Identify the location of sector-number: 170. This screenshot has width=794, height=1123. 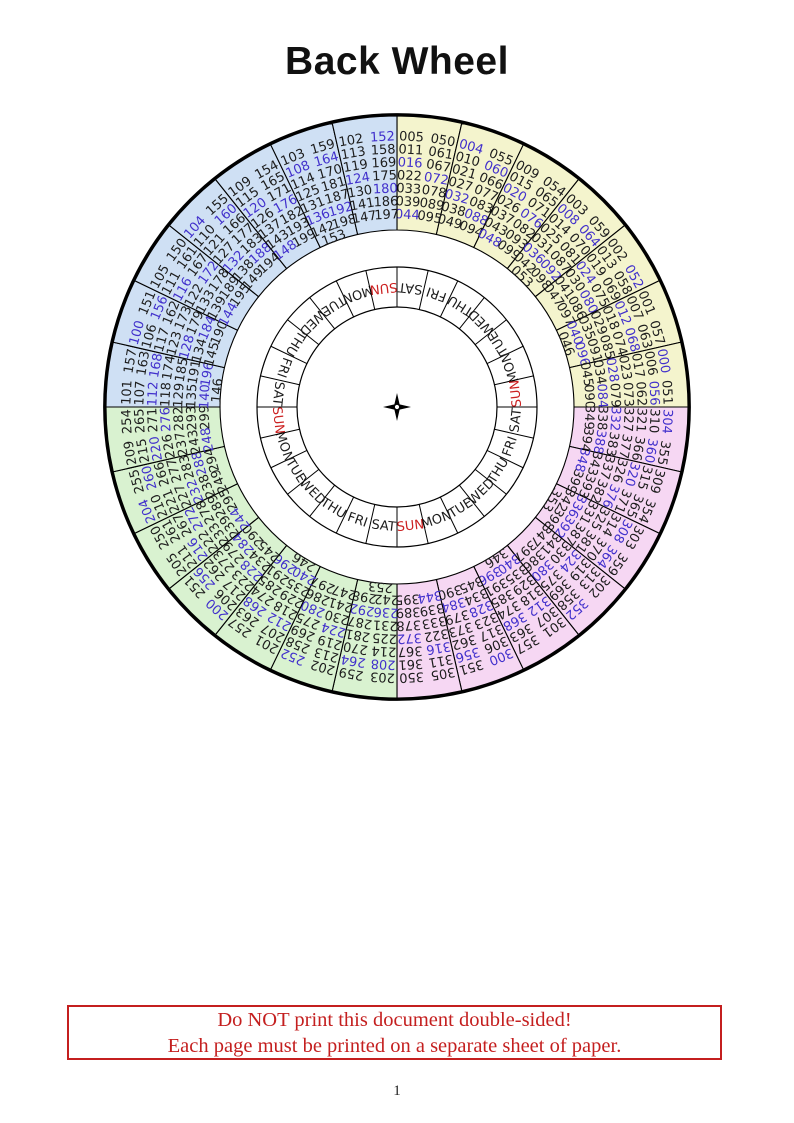
(330, 172).